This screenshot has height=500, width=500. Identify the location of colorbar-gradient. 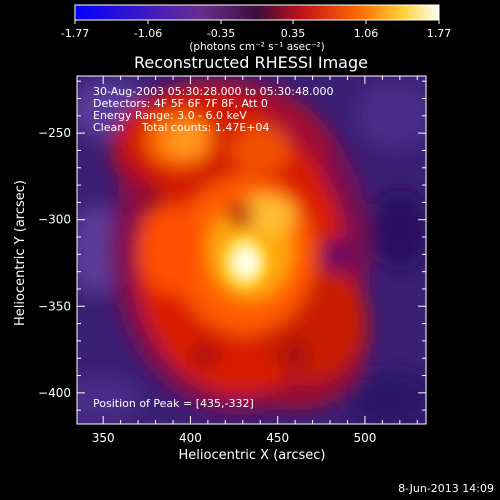
(257, 12).